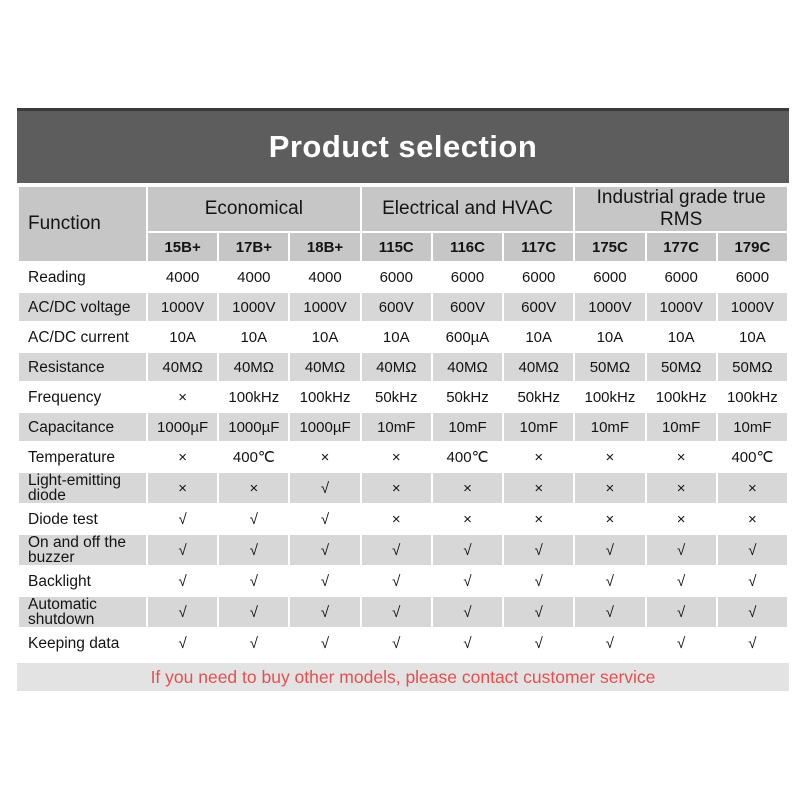  I want to click on row-label: Capacitance, so click(82, 427).